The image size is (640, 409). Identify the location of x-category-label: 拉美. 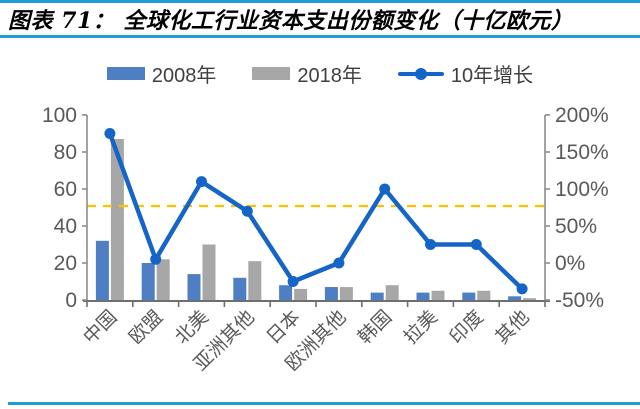
(421, 327).